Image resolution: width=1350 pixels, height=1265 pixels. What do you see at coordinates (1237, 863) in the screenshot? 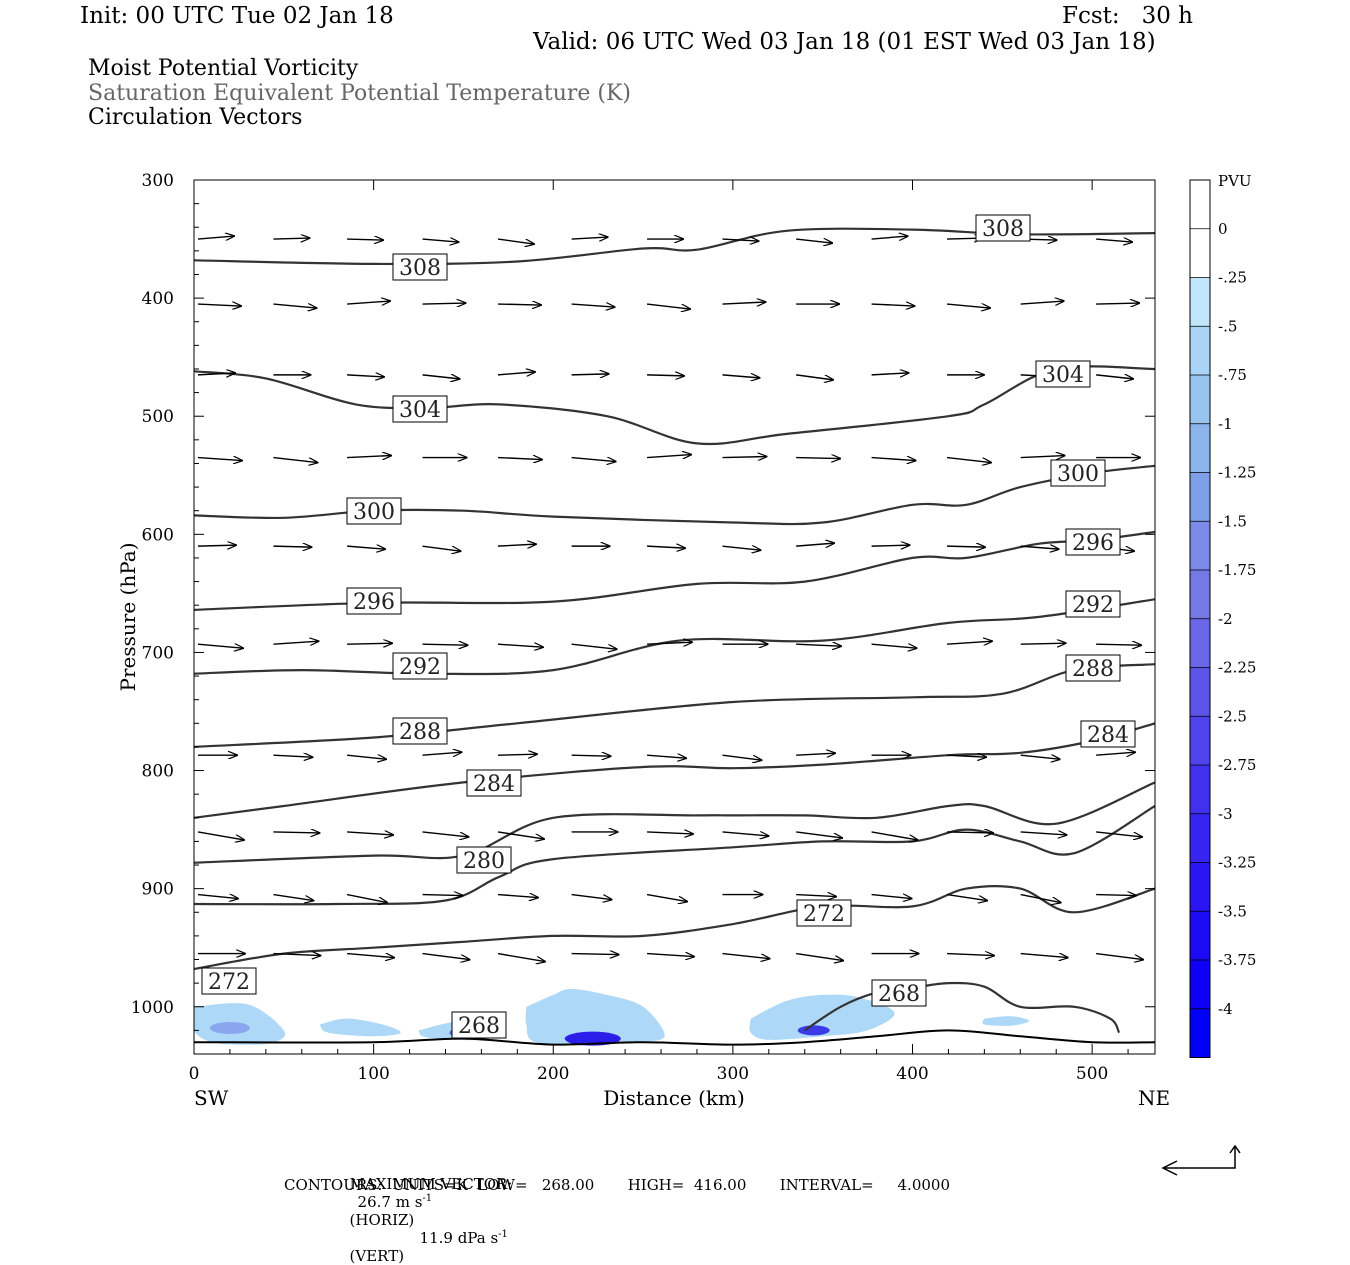
I see `colorbar-tick-label: -3.25` at bounding box center [1237, 863].